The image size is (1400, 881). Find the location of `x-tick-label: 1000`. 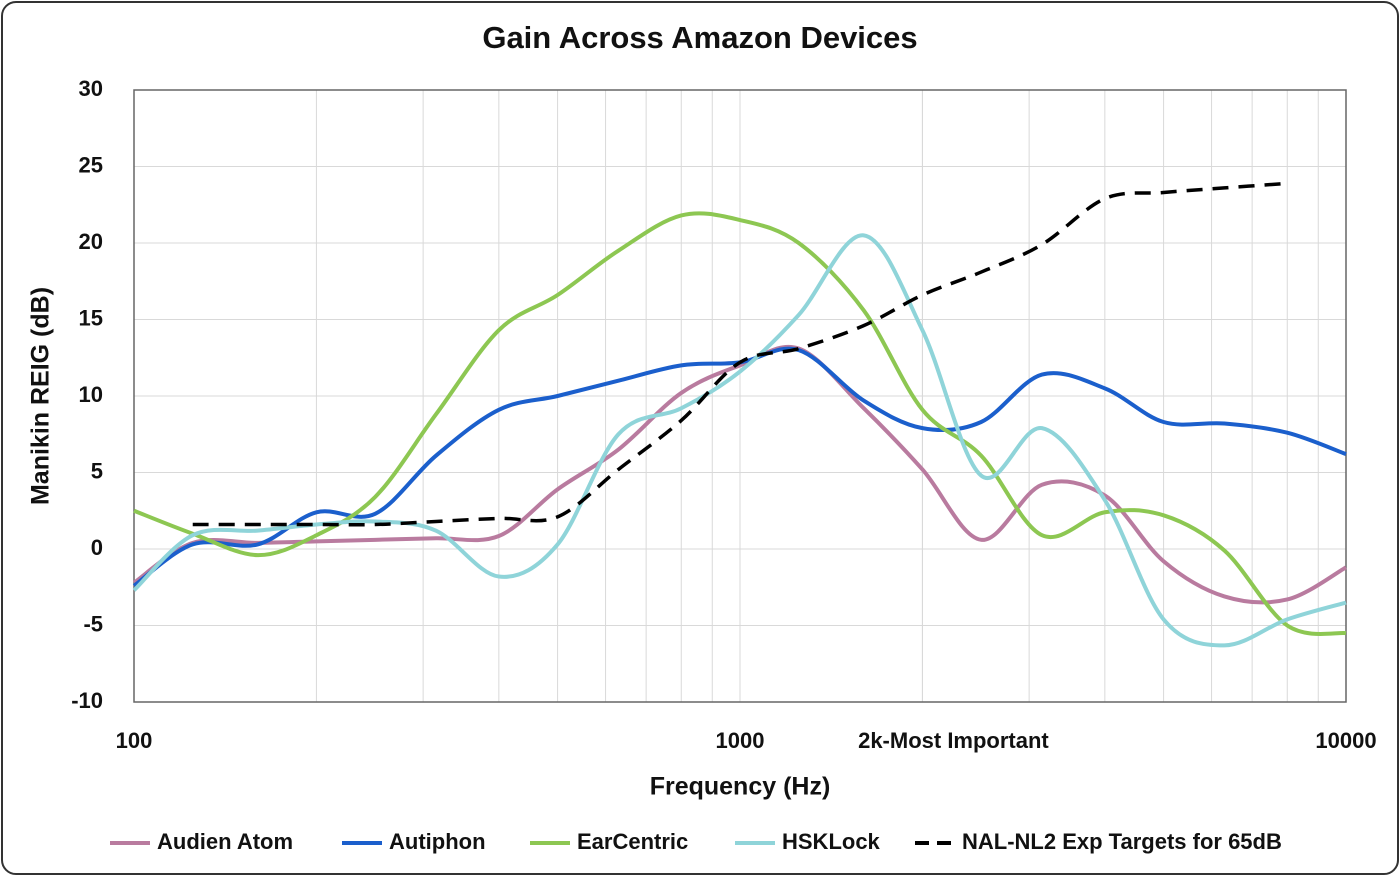

x-tick-label: 1000 is located at coordinates (740, 740).